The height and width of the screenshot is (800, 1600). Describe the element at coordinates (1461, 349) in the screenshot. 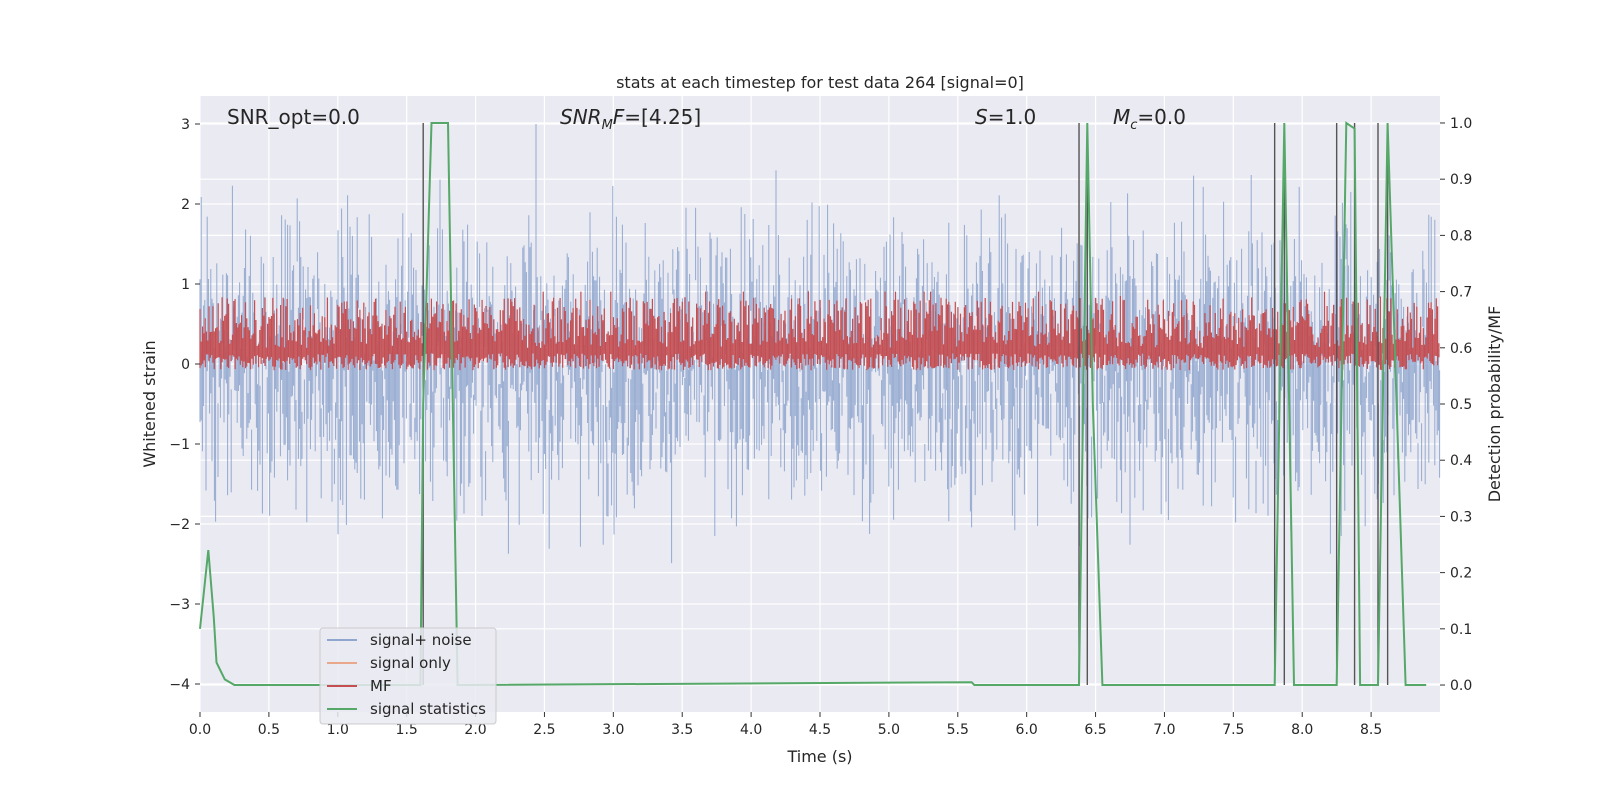

I see `y-right-tick-label: 0.6` at that location.